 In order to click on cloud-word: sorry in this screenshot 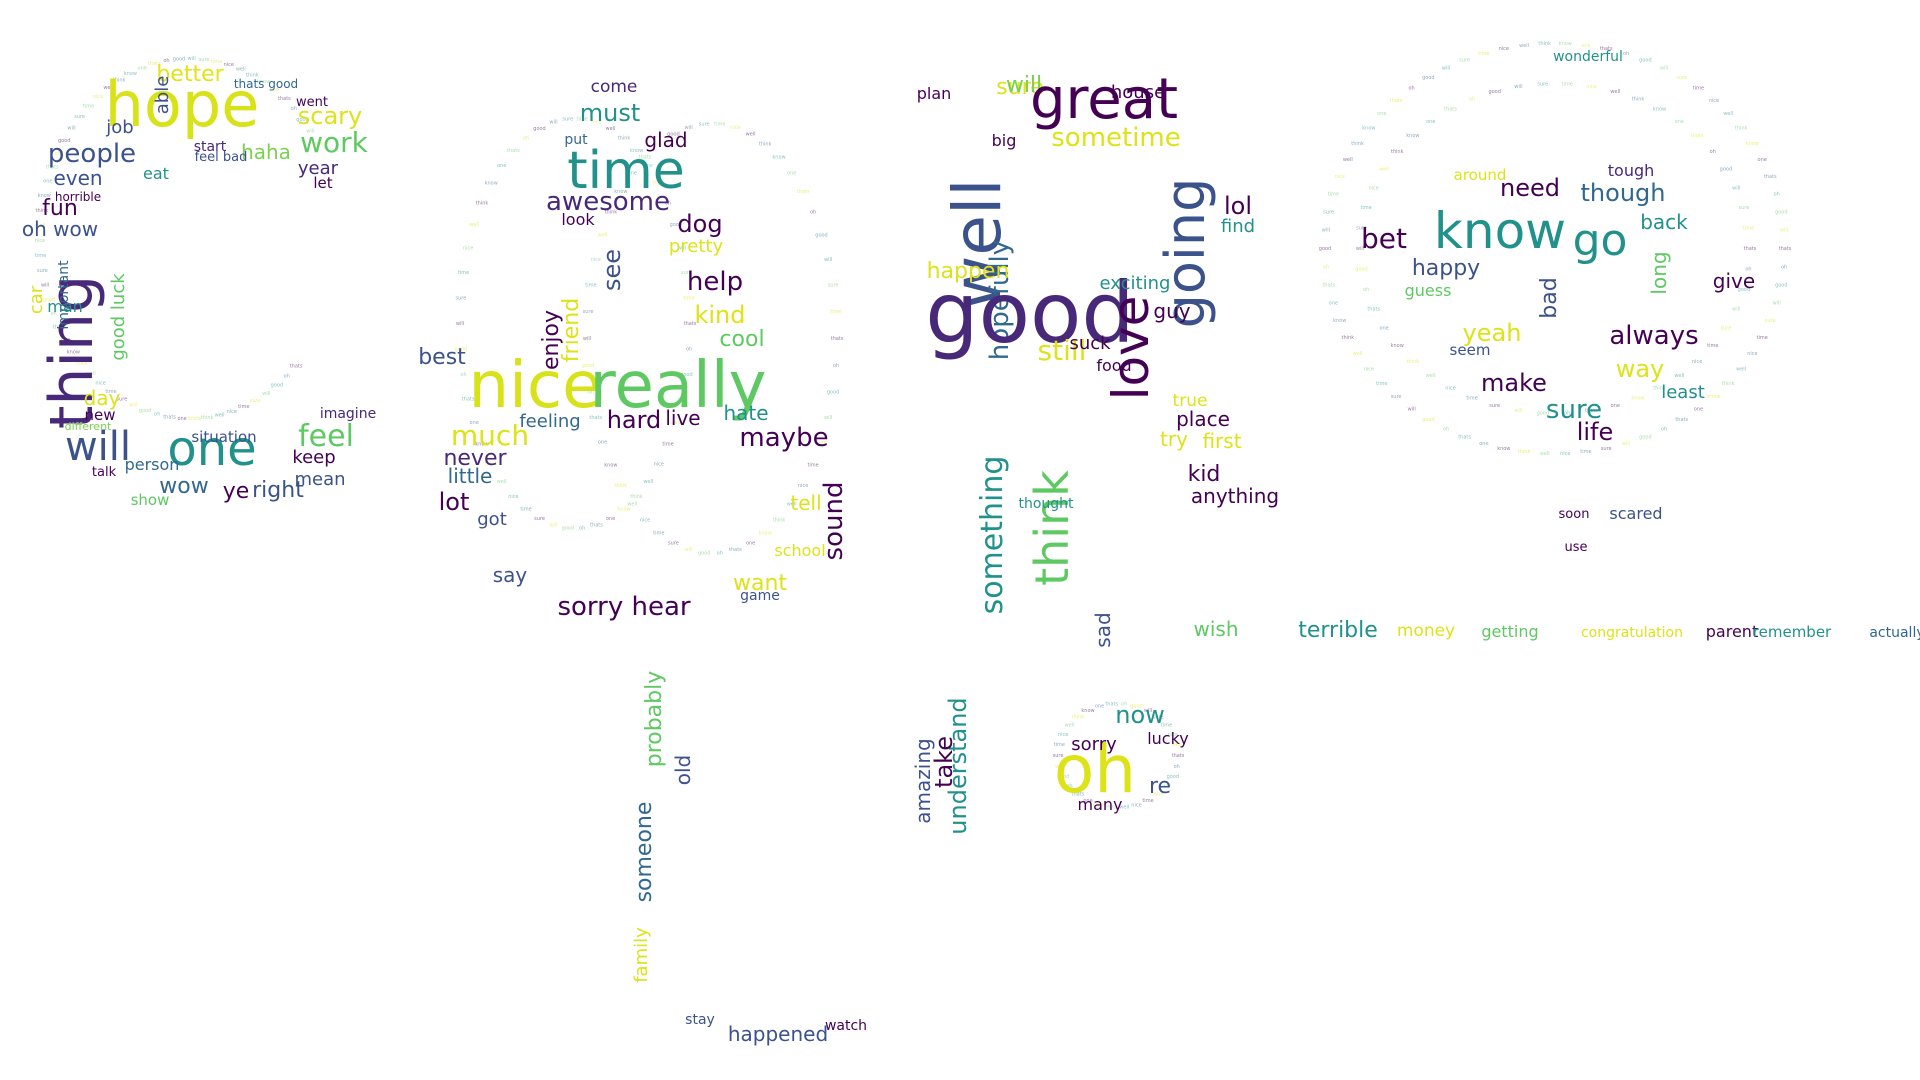, I will do `click(1094, 744)`.